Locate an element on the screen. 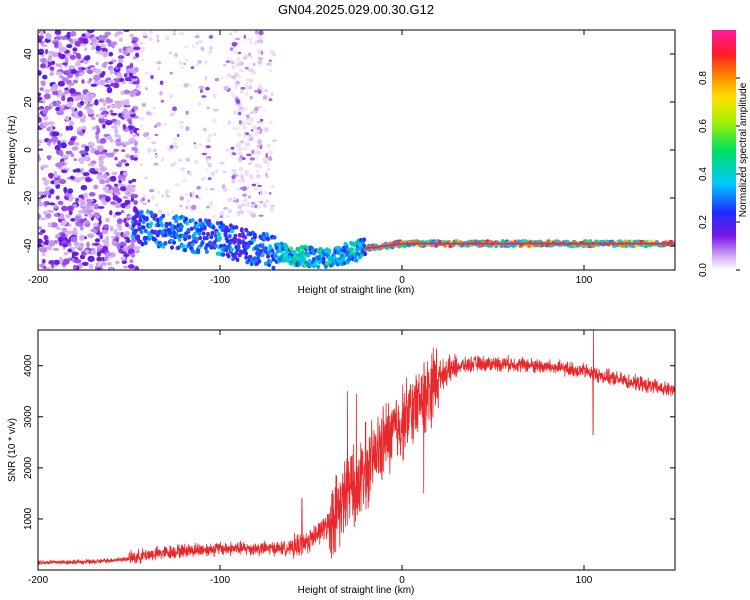 The image size is (750, 600). colorbar-tick-label: 0.6 is located at coordinates (703, 126).